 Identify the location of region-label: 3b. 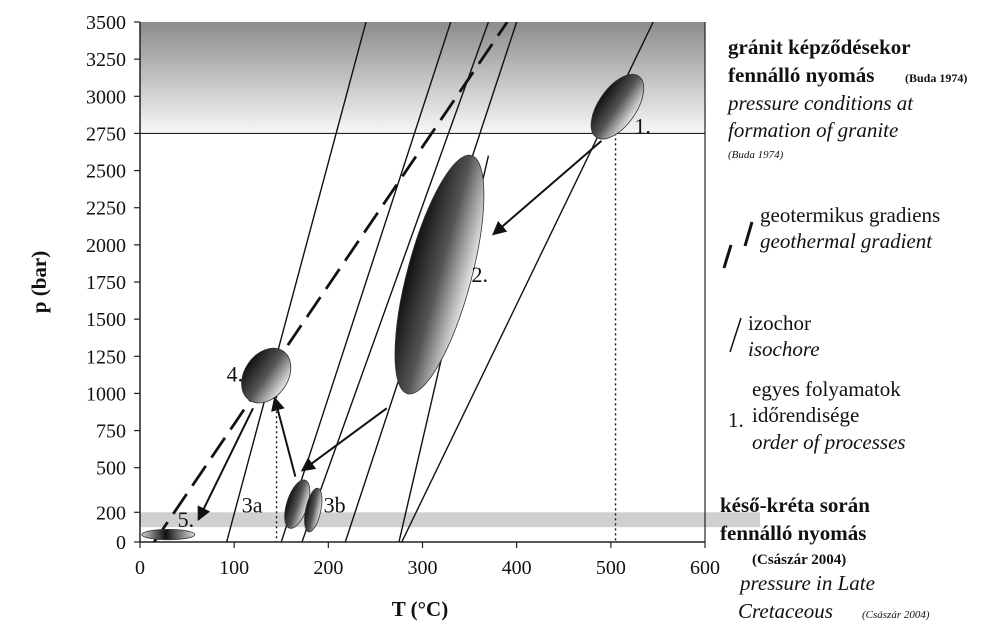
(335, 504).